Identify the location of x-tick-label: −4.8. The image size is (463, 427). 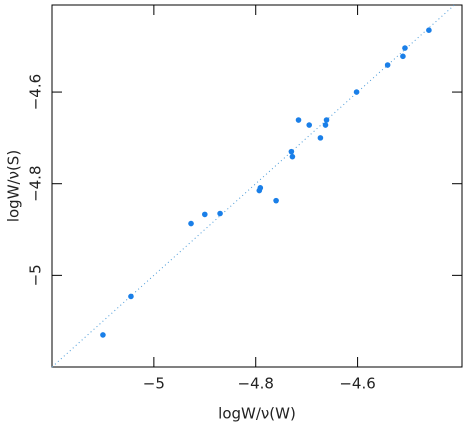
(256, 384).